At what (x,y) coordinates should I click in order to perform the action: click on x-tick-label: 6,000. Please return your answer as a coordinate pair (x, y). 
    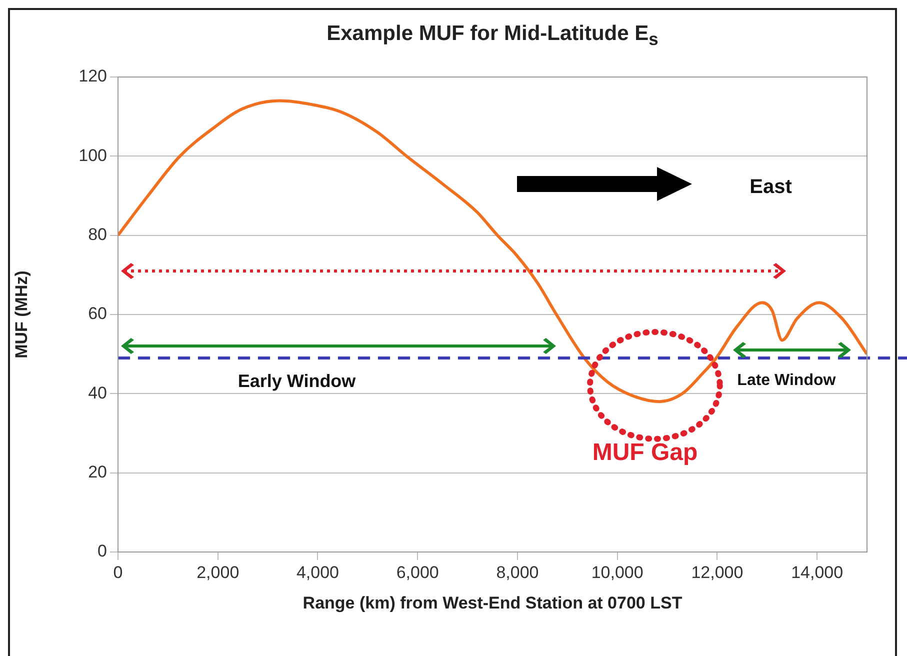
    Looking at the image, I should click on (417, 572).